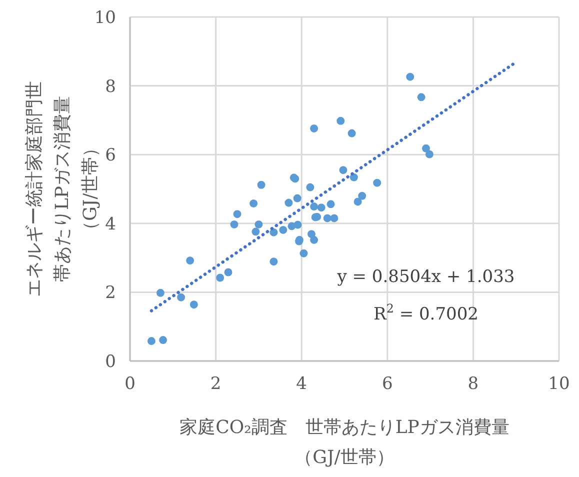  Describe the element at coordinates (110, 293) in the screenshot. I see `y-tick-label: 2` at that location.